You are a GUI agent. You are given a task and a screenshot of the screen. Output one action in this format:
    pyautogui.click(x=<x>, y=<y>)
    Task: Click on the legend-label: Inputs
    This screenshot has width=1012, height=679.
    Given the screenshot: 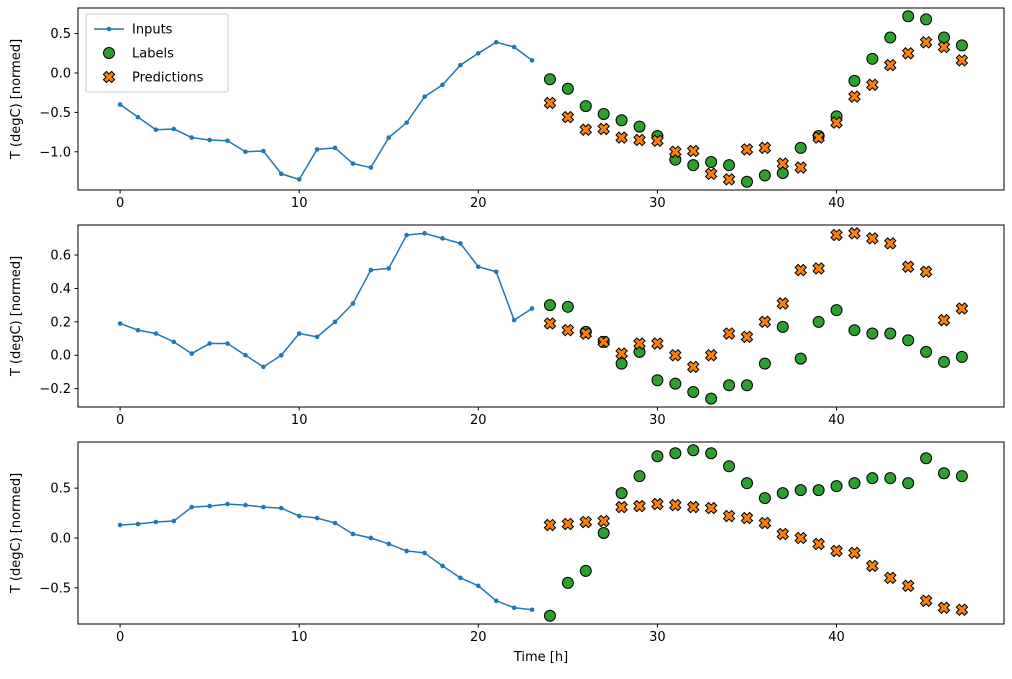 What is the action you would take?
    pyautogui.click(x=152, y=30)
    